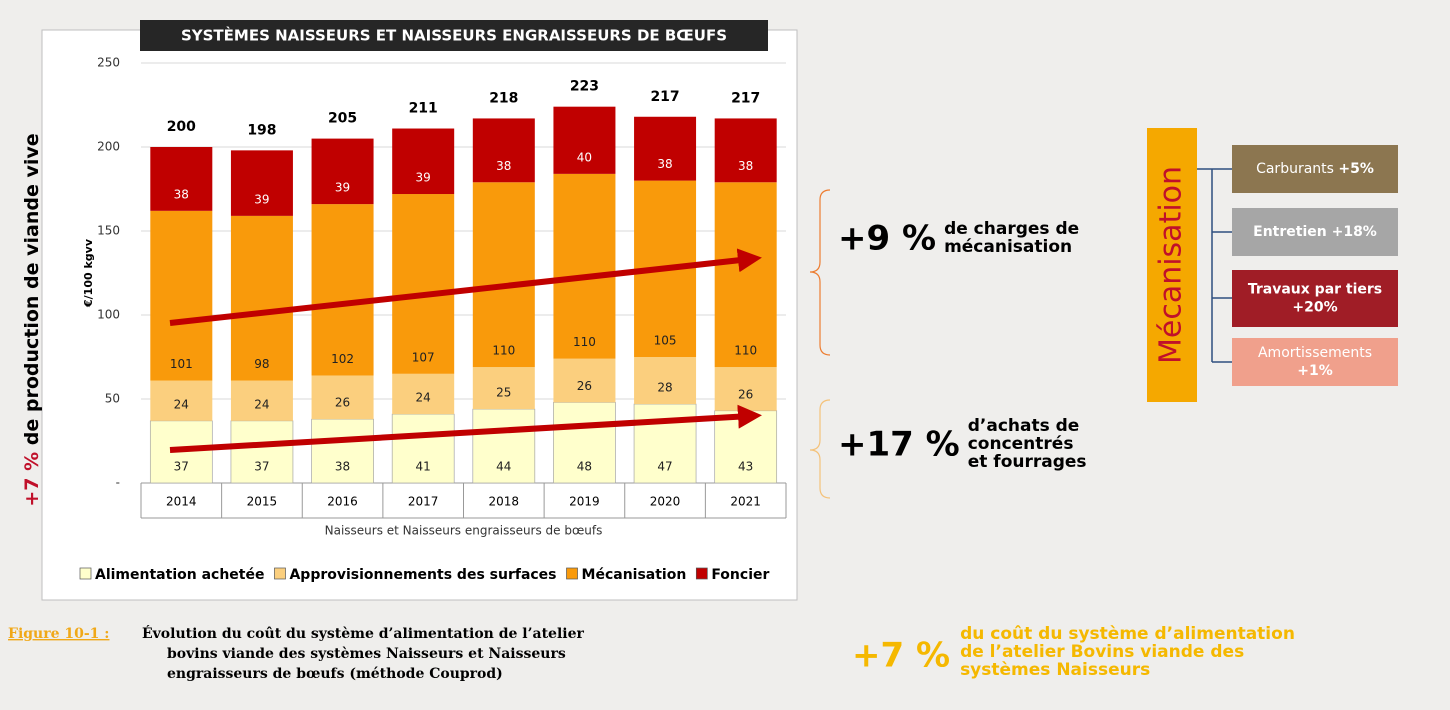  Describe the element at coordinates (261, 130) in the screenshot. I see `total-label: 198` at that location.